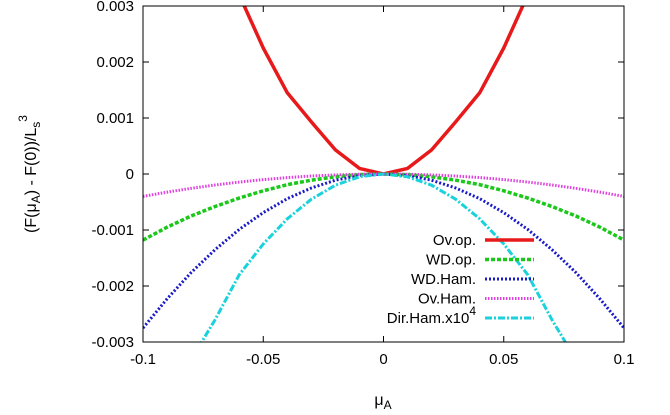 This screenshot has width=670, height=415. I want to click on legend-label: Ov.Ham., so click(447, 299).